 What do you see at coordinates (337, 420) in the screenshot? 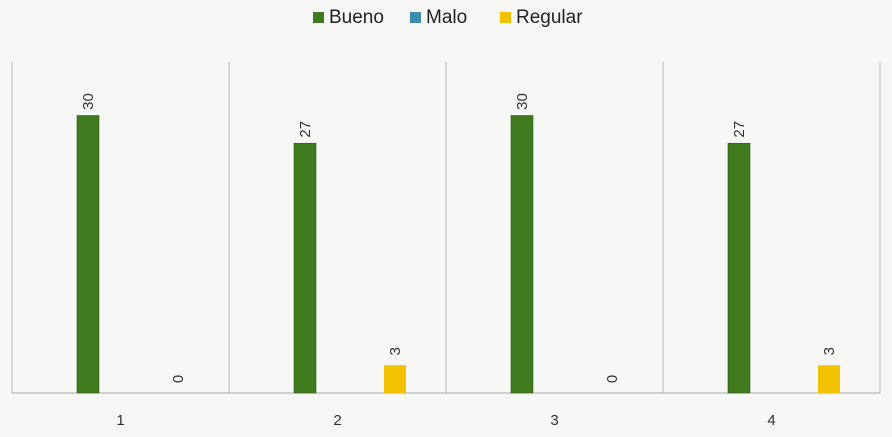
I see `x-tick-label-2: 2` at bounding box center [337, 420].